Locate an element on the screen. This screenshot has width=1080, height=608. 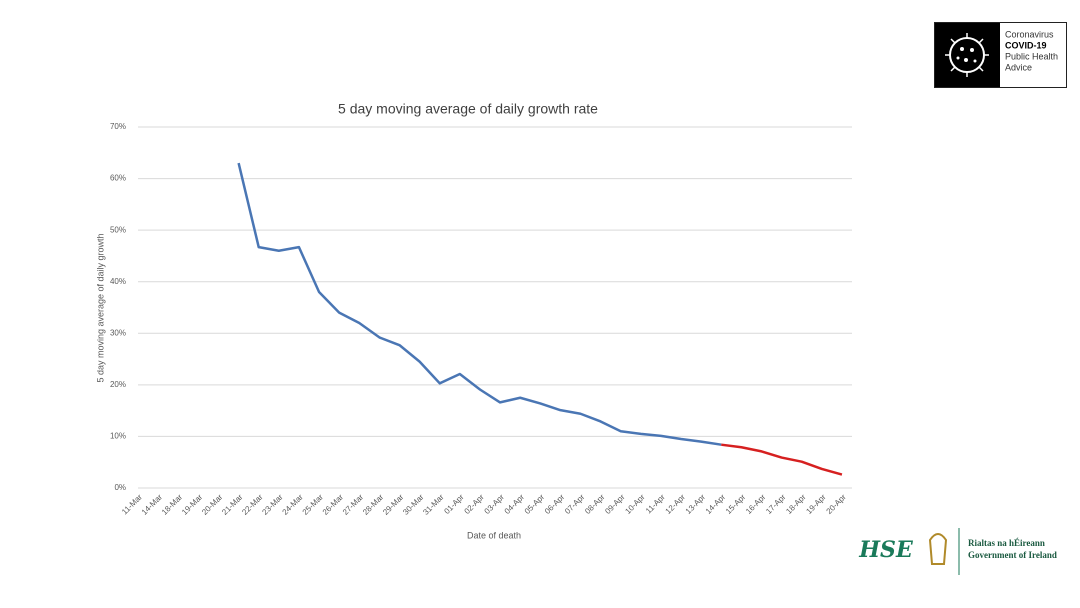
y-tick-label: 10% is located at coordinates (118, 436).